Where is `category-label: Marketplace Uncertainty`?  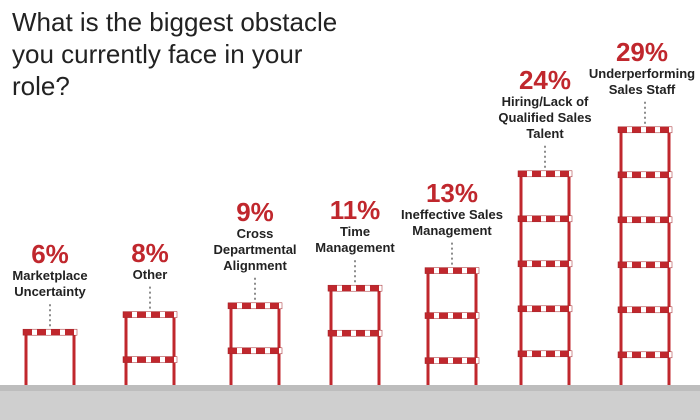
category-label: Marketplace Uncertainty is located at coordinates (50, 284).